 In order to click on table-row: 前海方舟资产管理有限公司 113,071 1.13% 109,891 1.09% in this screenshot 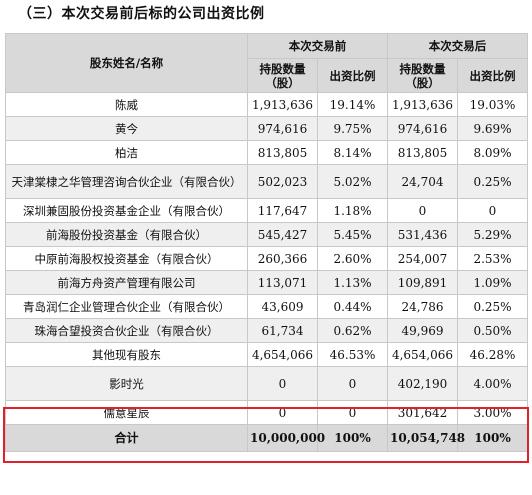, I will do `click(266, 282)`.